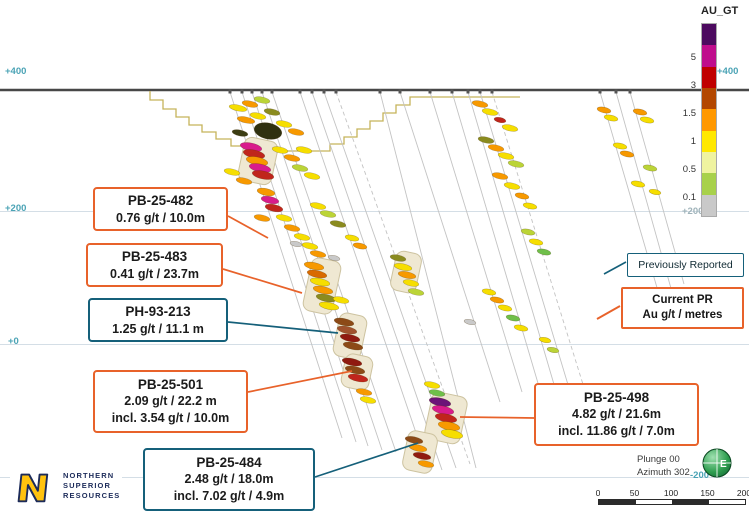  What do you see at coordinates (700, 475) in the screenshot?
I see `elevation-label-right-minus200: -200` at bounding box center [700, 475].